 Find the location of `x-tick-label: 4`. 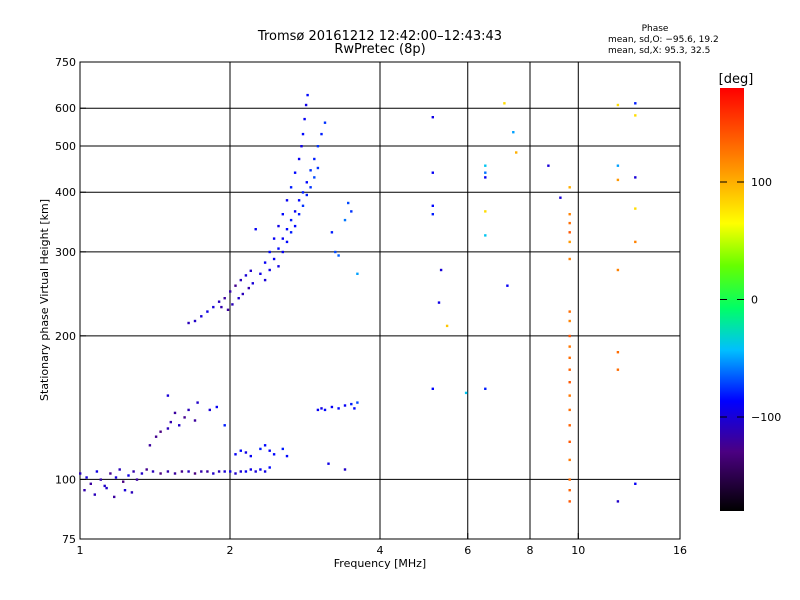

x-tick-label: 4 is located at coordinates (380, 550).